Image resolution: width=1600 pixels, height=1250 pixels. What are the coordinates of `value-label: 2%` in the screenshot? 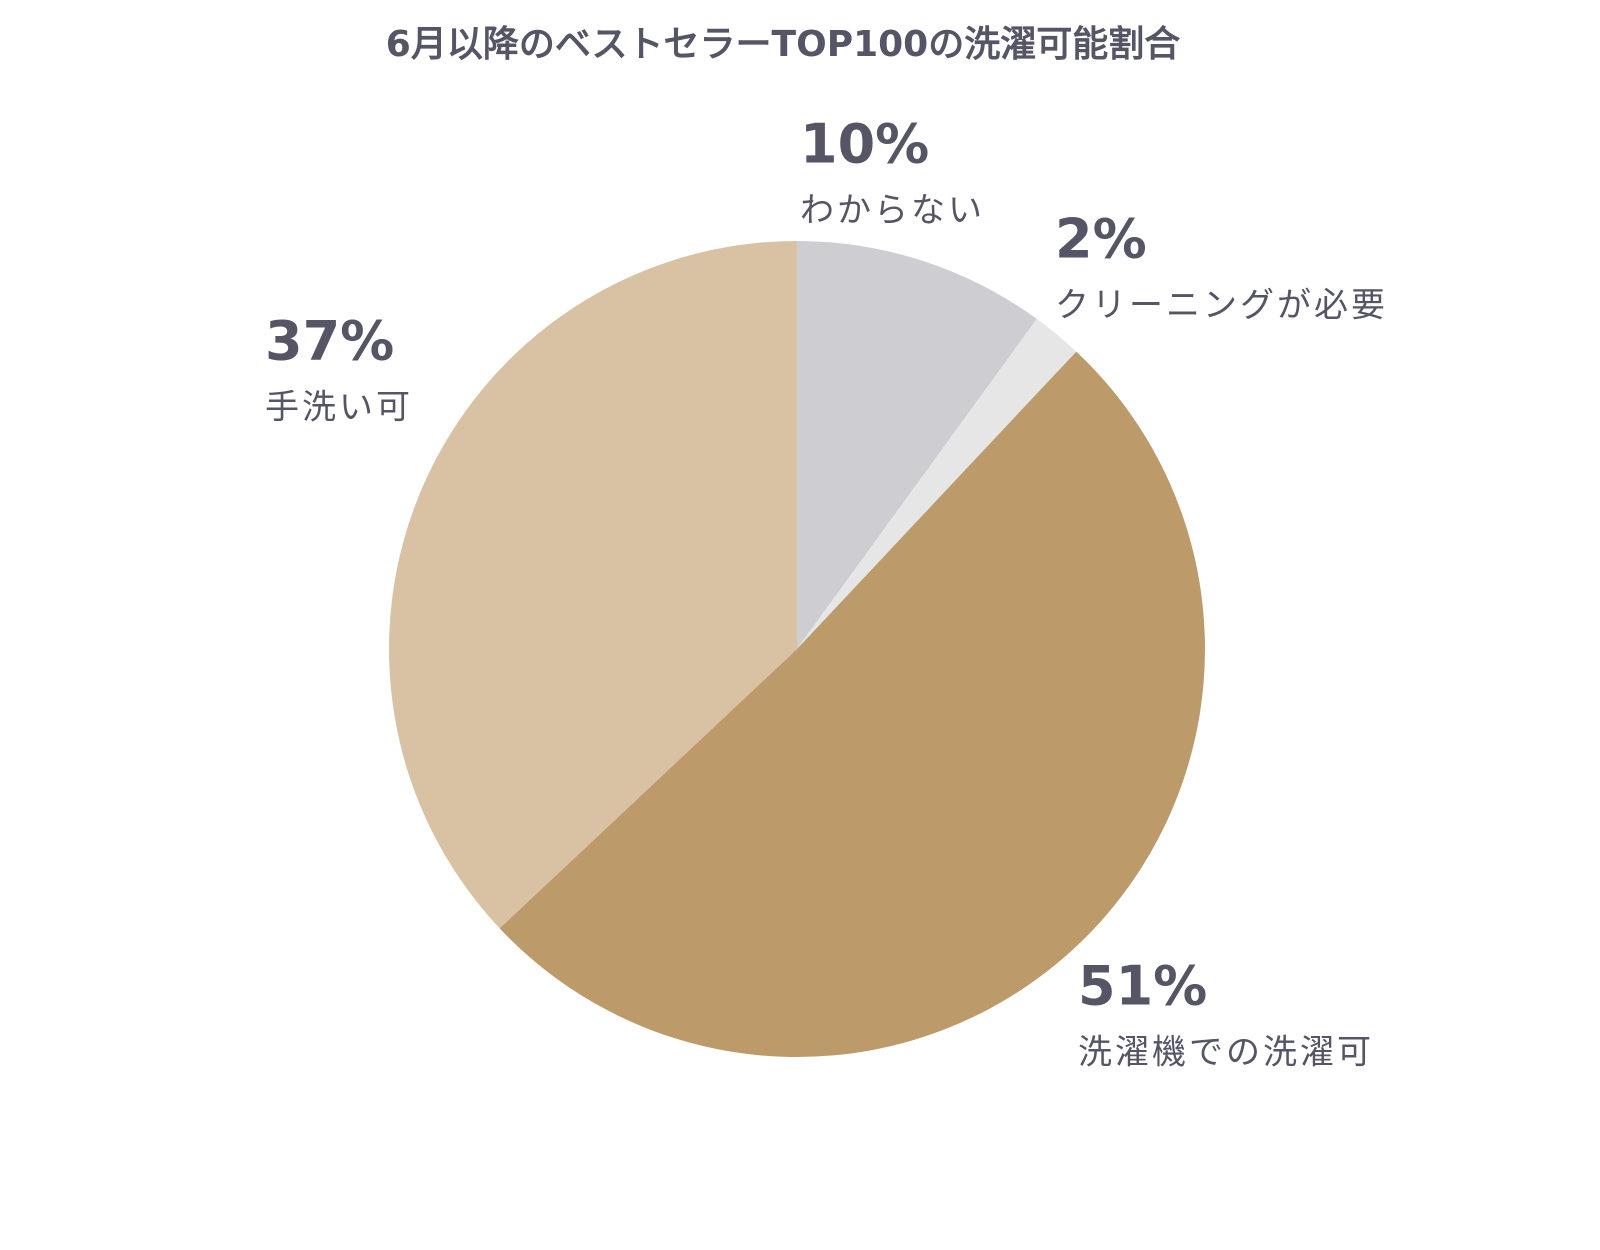 It's located at (1101, 239).